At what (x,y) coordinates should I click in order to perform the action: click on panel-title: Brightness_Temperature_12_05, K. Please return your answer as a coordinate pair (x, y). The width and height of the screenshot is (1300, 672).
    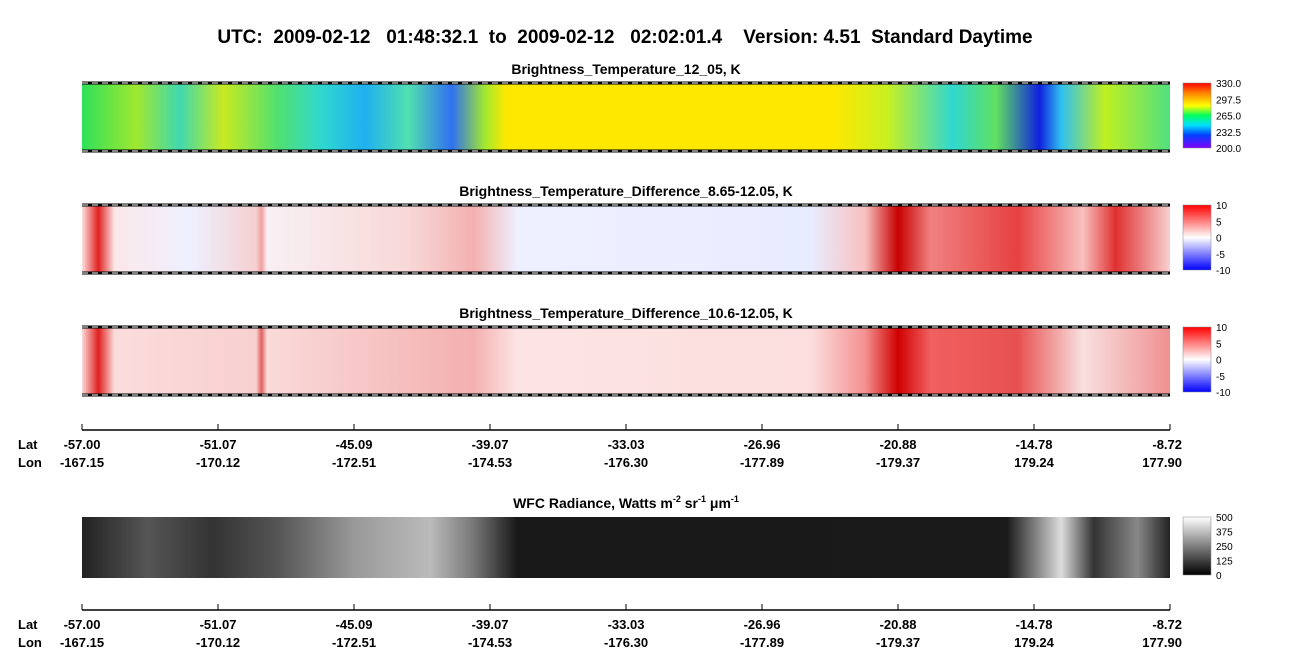
    Looking at the image, I should click on (625, 69).